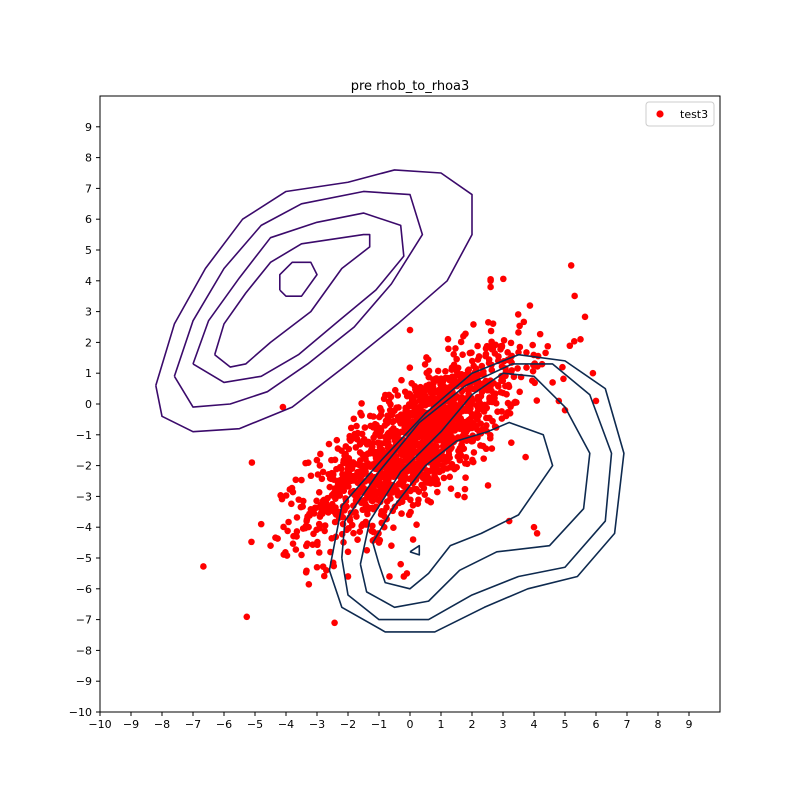 The image size is (800, 800). I want to click on y-tick-label: −9, so click(84, 681).